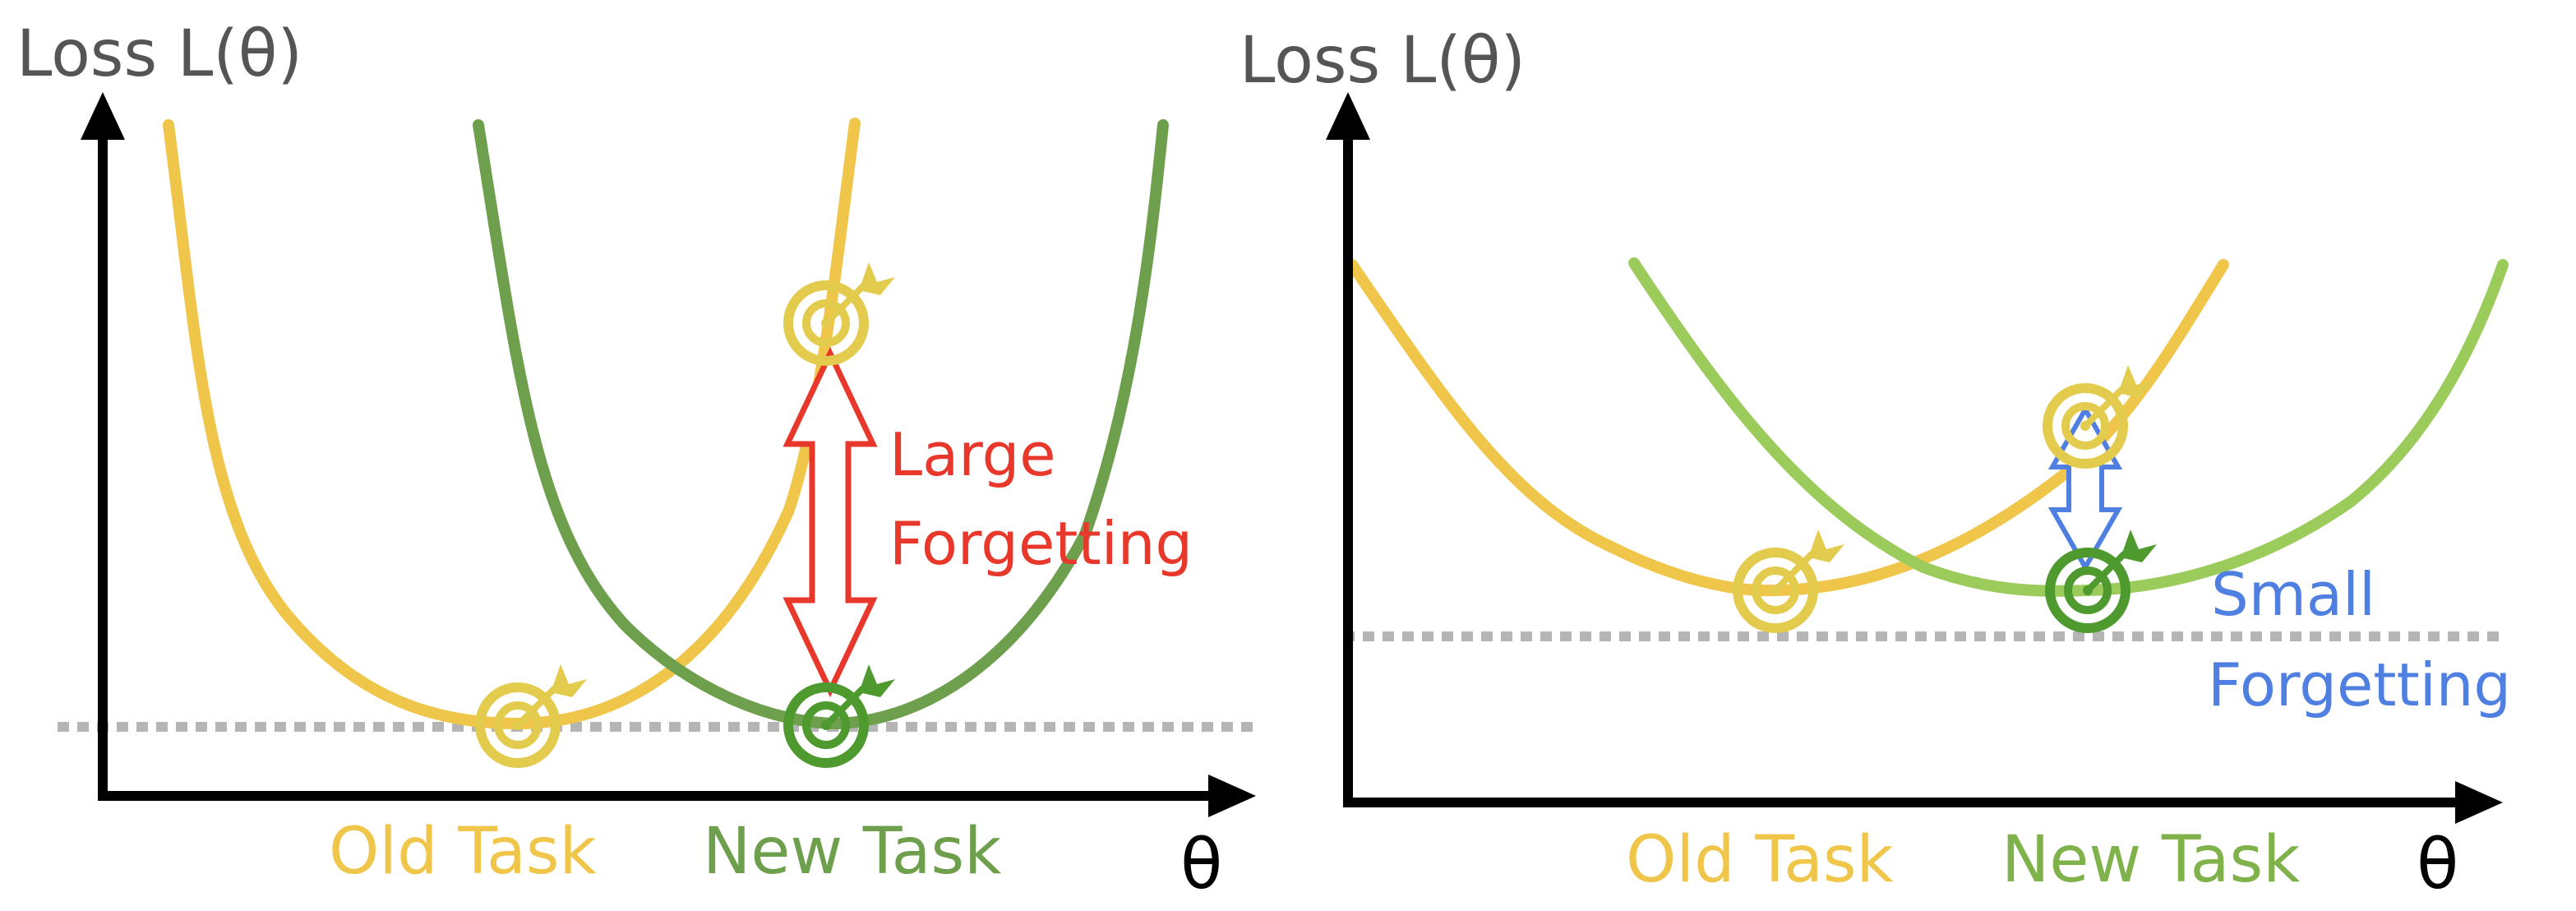 The width and height of the screenshot is (2576, 911). What do you see at coordinates (1383, 61) in the screenshot?
I see `right-y-axis-label: Loss L(θ)` at bounding box center [1383, 61].